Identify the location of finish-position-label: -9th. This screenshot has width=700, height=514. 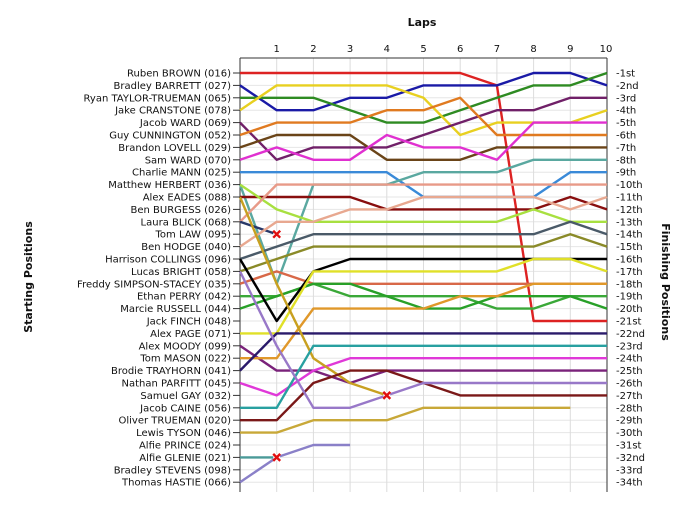
(626, 173).